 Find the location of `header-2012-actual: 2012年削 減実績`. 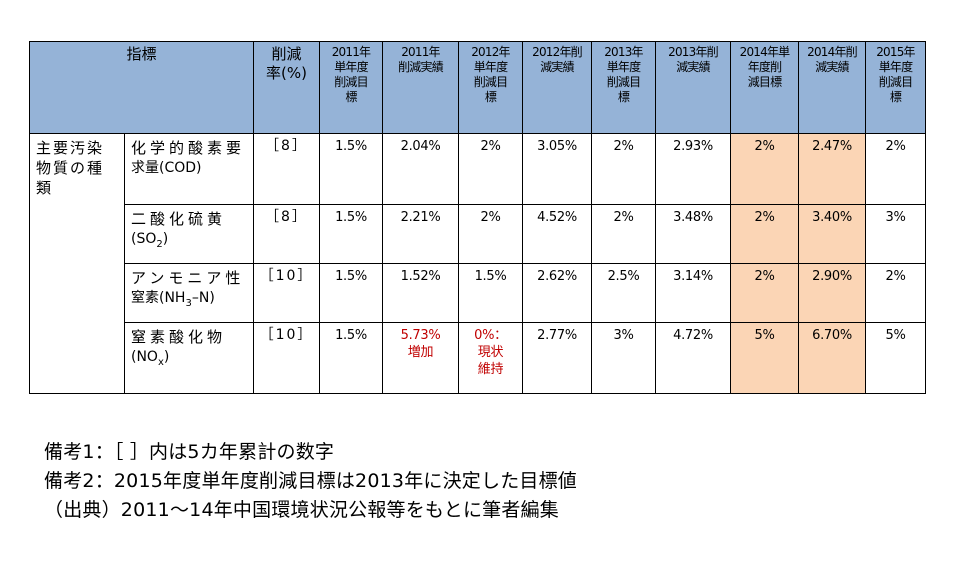

header-2012-actual: 2012年削 減実績 is located at coordinates (557, 87).